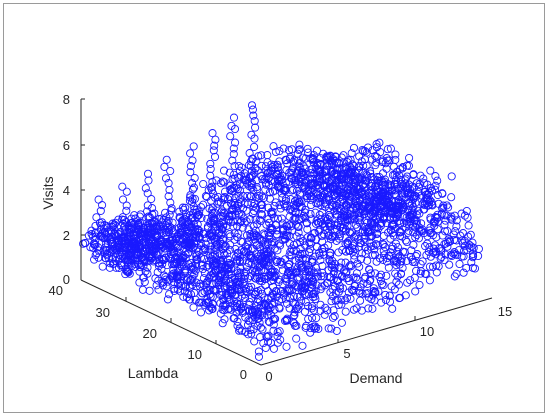 Image resolution: width=550 pixels, height=418 pixels. I want to click on x-axis-label: Demand, so click(376, 378).